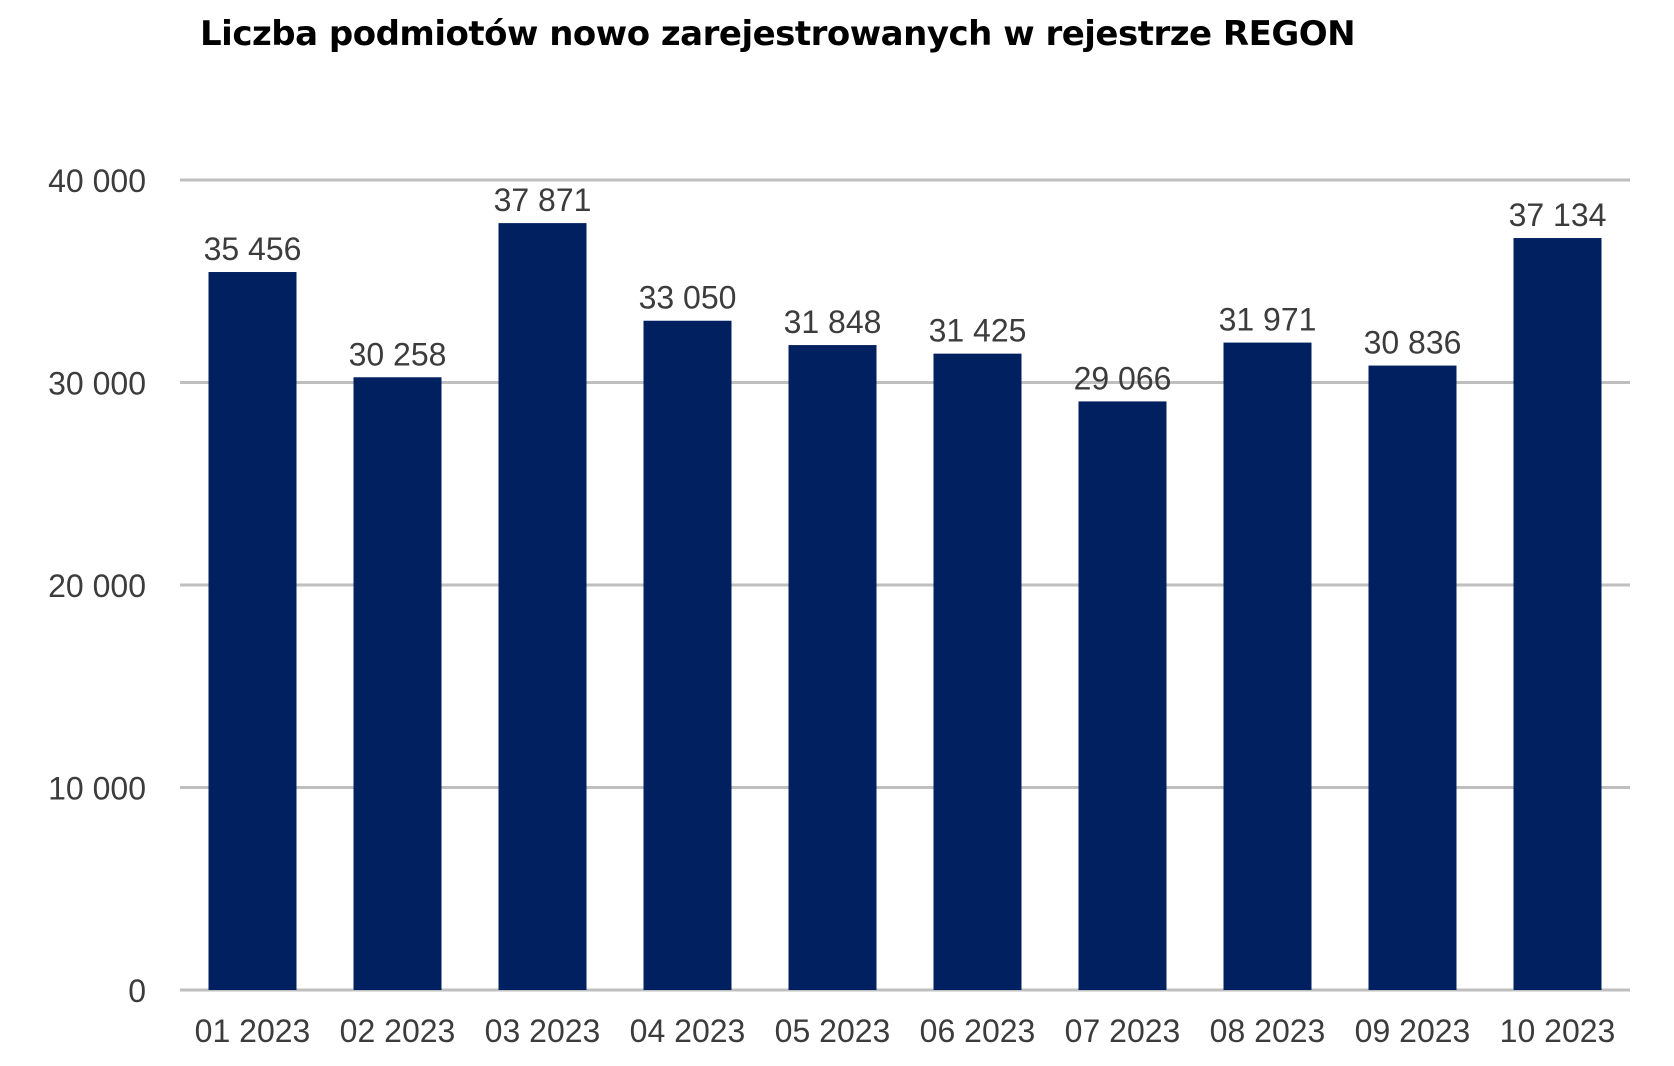  Describe the element at coordinates (1558, 215) in the screenshot. I see `data-label: 37 134` at that location.